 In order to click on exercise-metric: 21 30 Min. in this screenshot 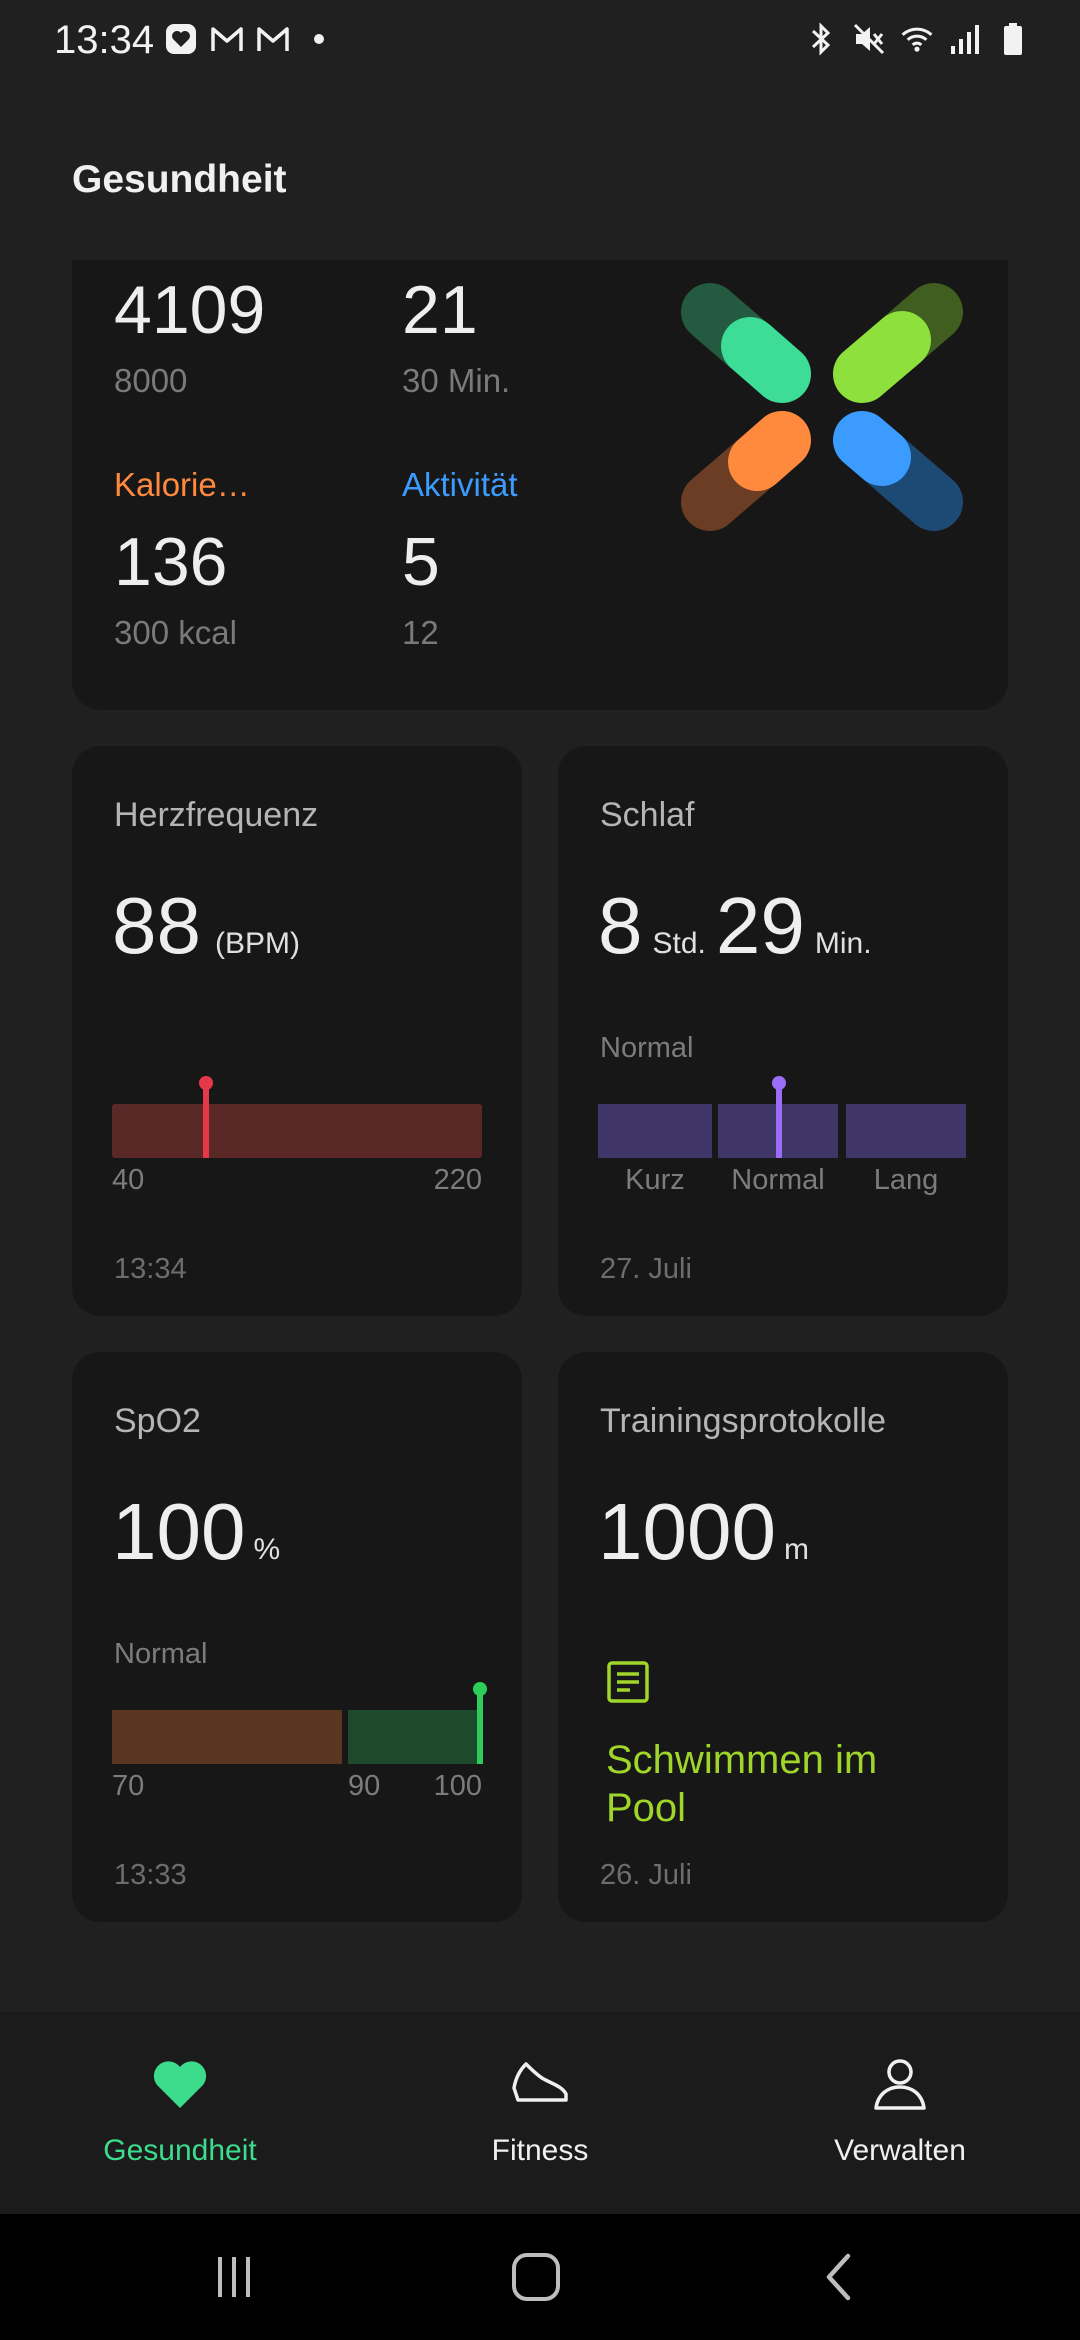, I will do `click(456, 338)`.